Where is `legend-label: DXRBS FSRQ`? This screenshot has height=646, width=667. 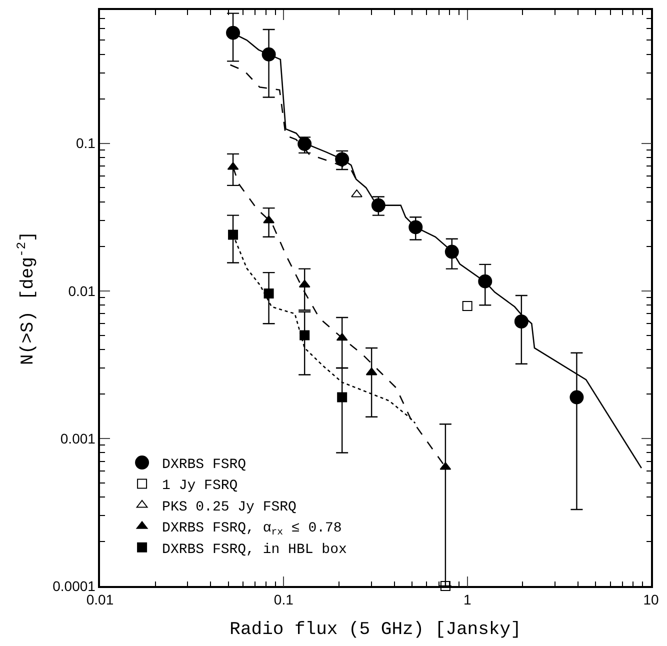
legend-label: DXRBS FSRQ is located at coordinates (204, 465).